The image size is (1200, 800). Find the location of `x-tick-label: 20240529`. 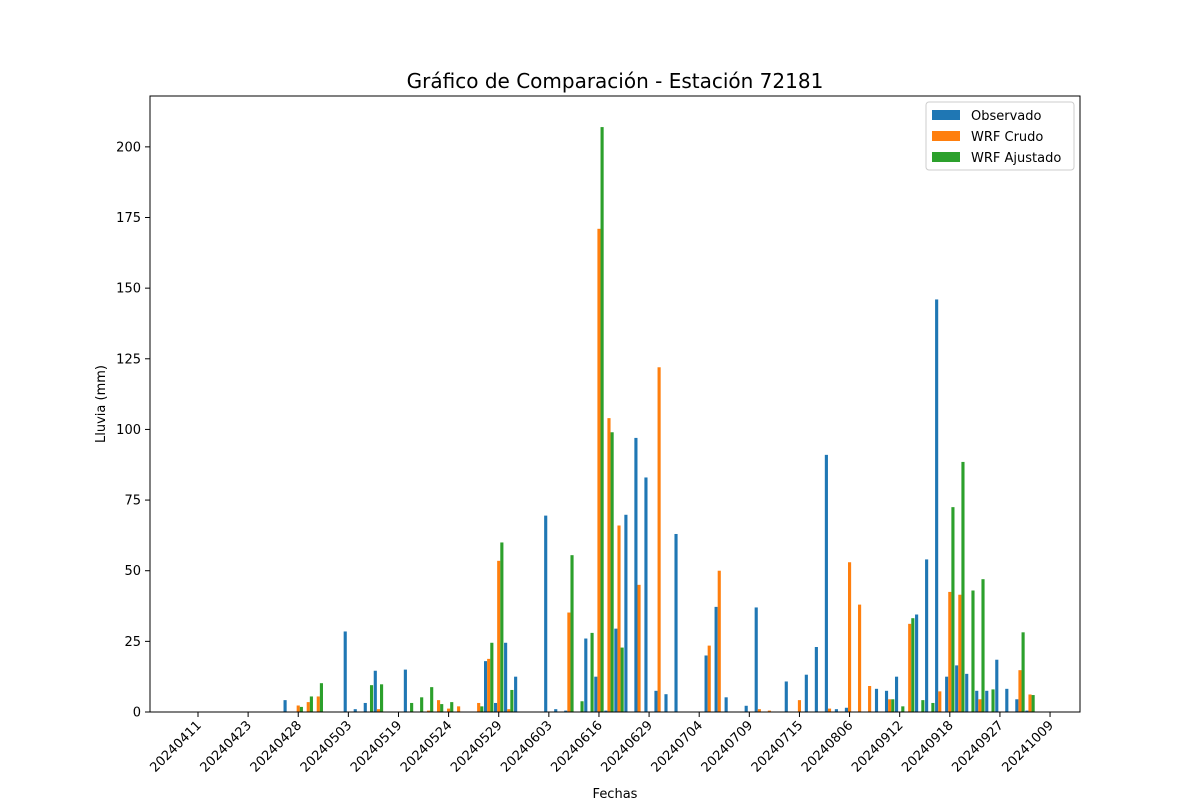

x-tick-label: 20240529 is located at coordinates (476, 746).